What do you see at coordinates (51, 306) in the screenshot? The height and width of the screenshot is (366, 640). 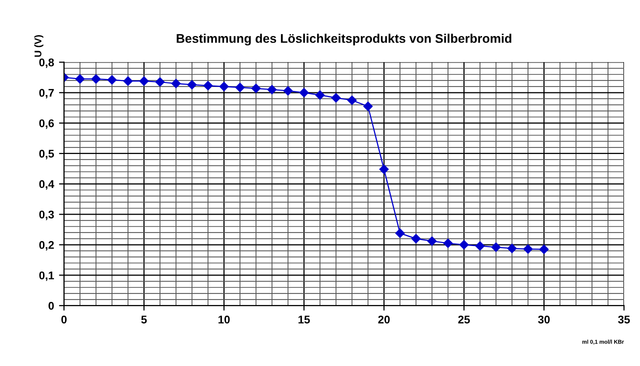 I see `y-tick-label: 0` at bounding box center [51, 306].